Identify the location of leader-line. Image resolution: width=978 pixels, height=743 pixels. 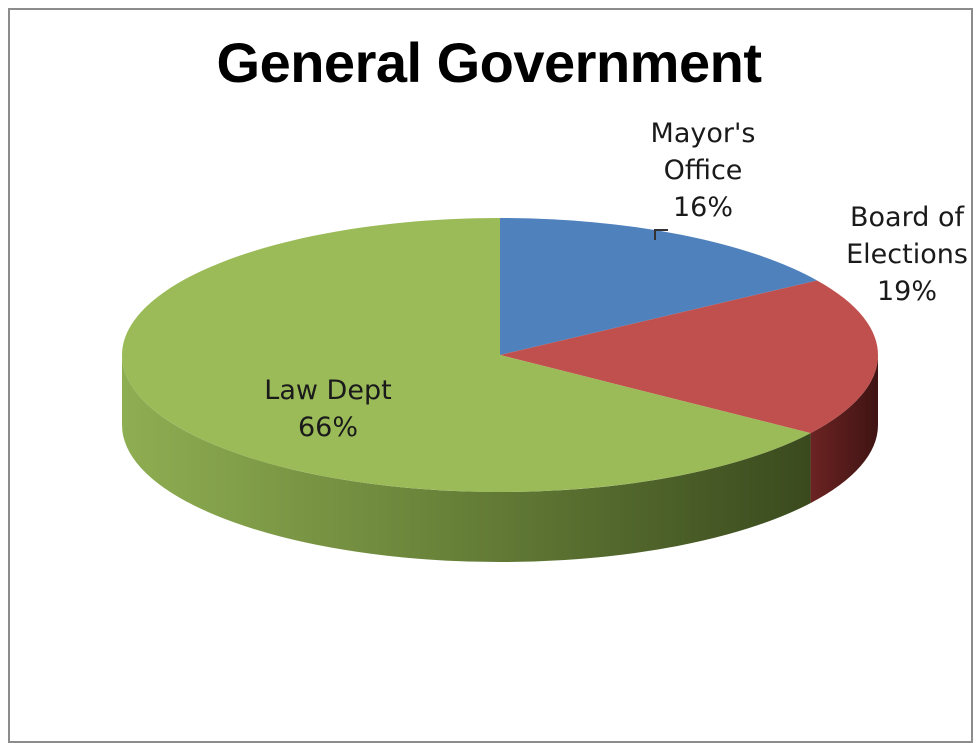
(661, 234).